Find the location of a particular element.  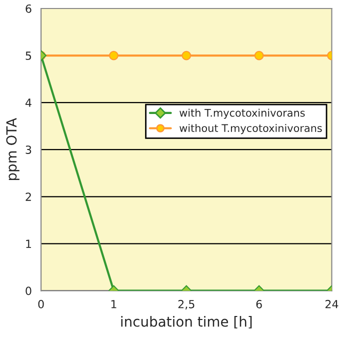

y-tick-label: 0 is located at coordinates (29, 291).